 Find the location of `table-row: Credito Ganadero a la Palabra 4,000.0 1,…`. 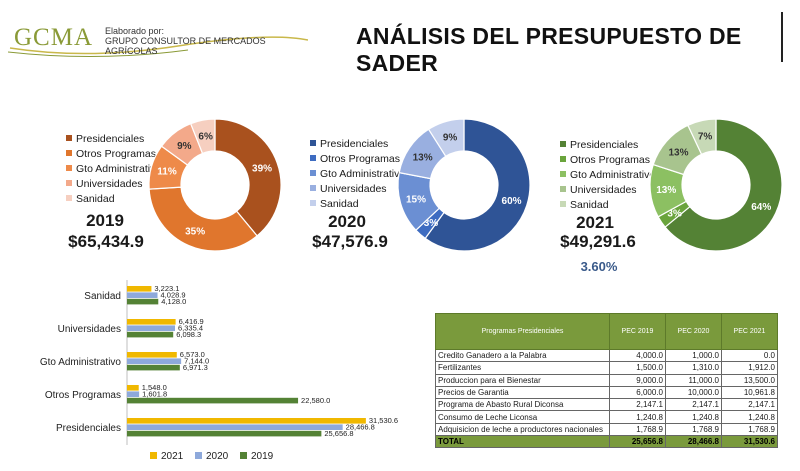

table-row: Credito Ganadero a la Palabra 4,000.0 1,… is located at coordinates (606, 355).